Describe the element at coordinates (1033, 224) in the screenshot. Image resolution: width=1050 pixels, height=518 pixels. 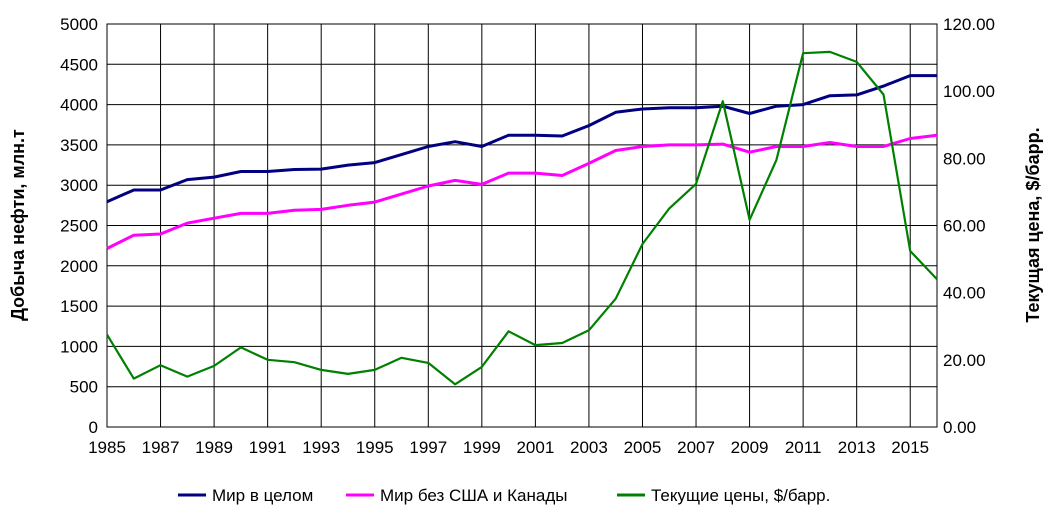
I see `y2-axis-title: Текущая цена, $/барр.` at that location.